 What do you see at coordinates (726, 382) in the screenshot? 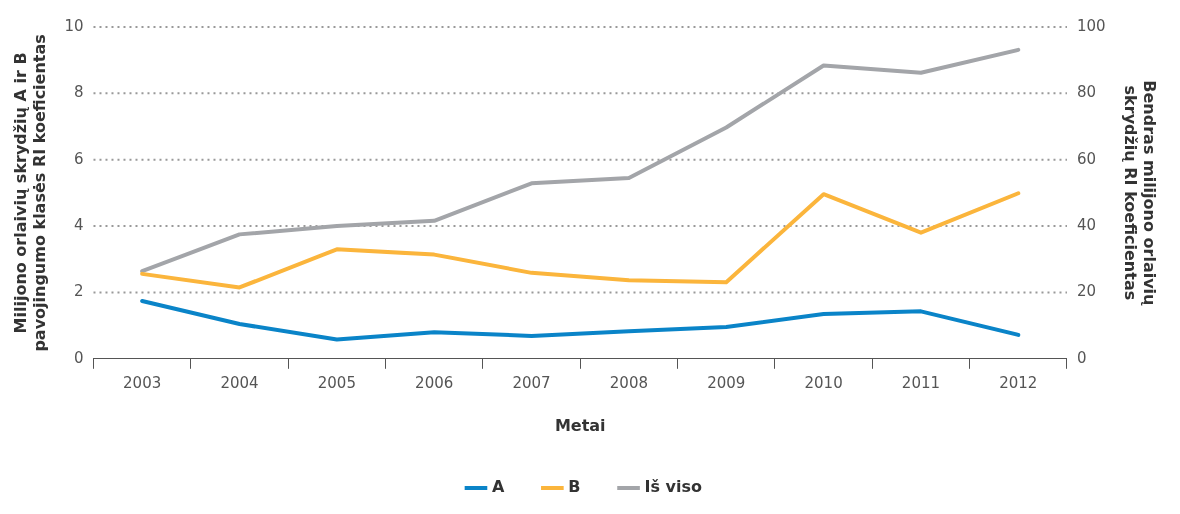
I see `x-tick-label: 2009` at bounding box center [726, 382].